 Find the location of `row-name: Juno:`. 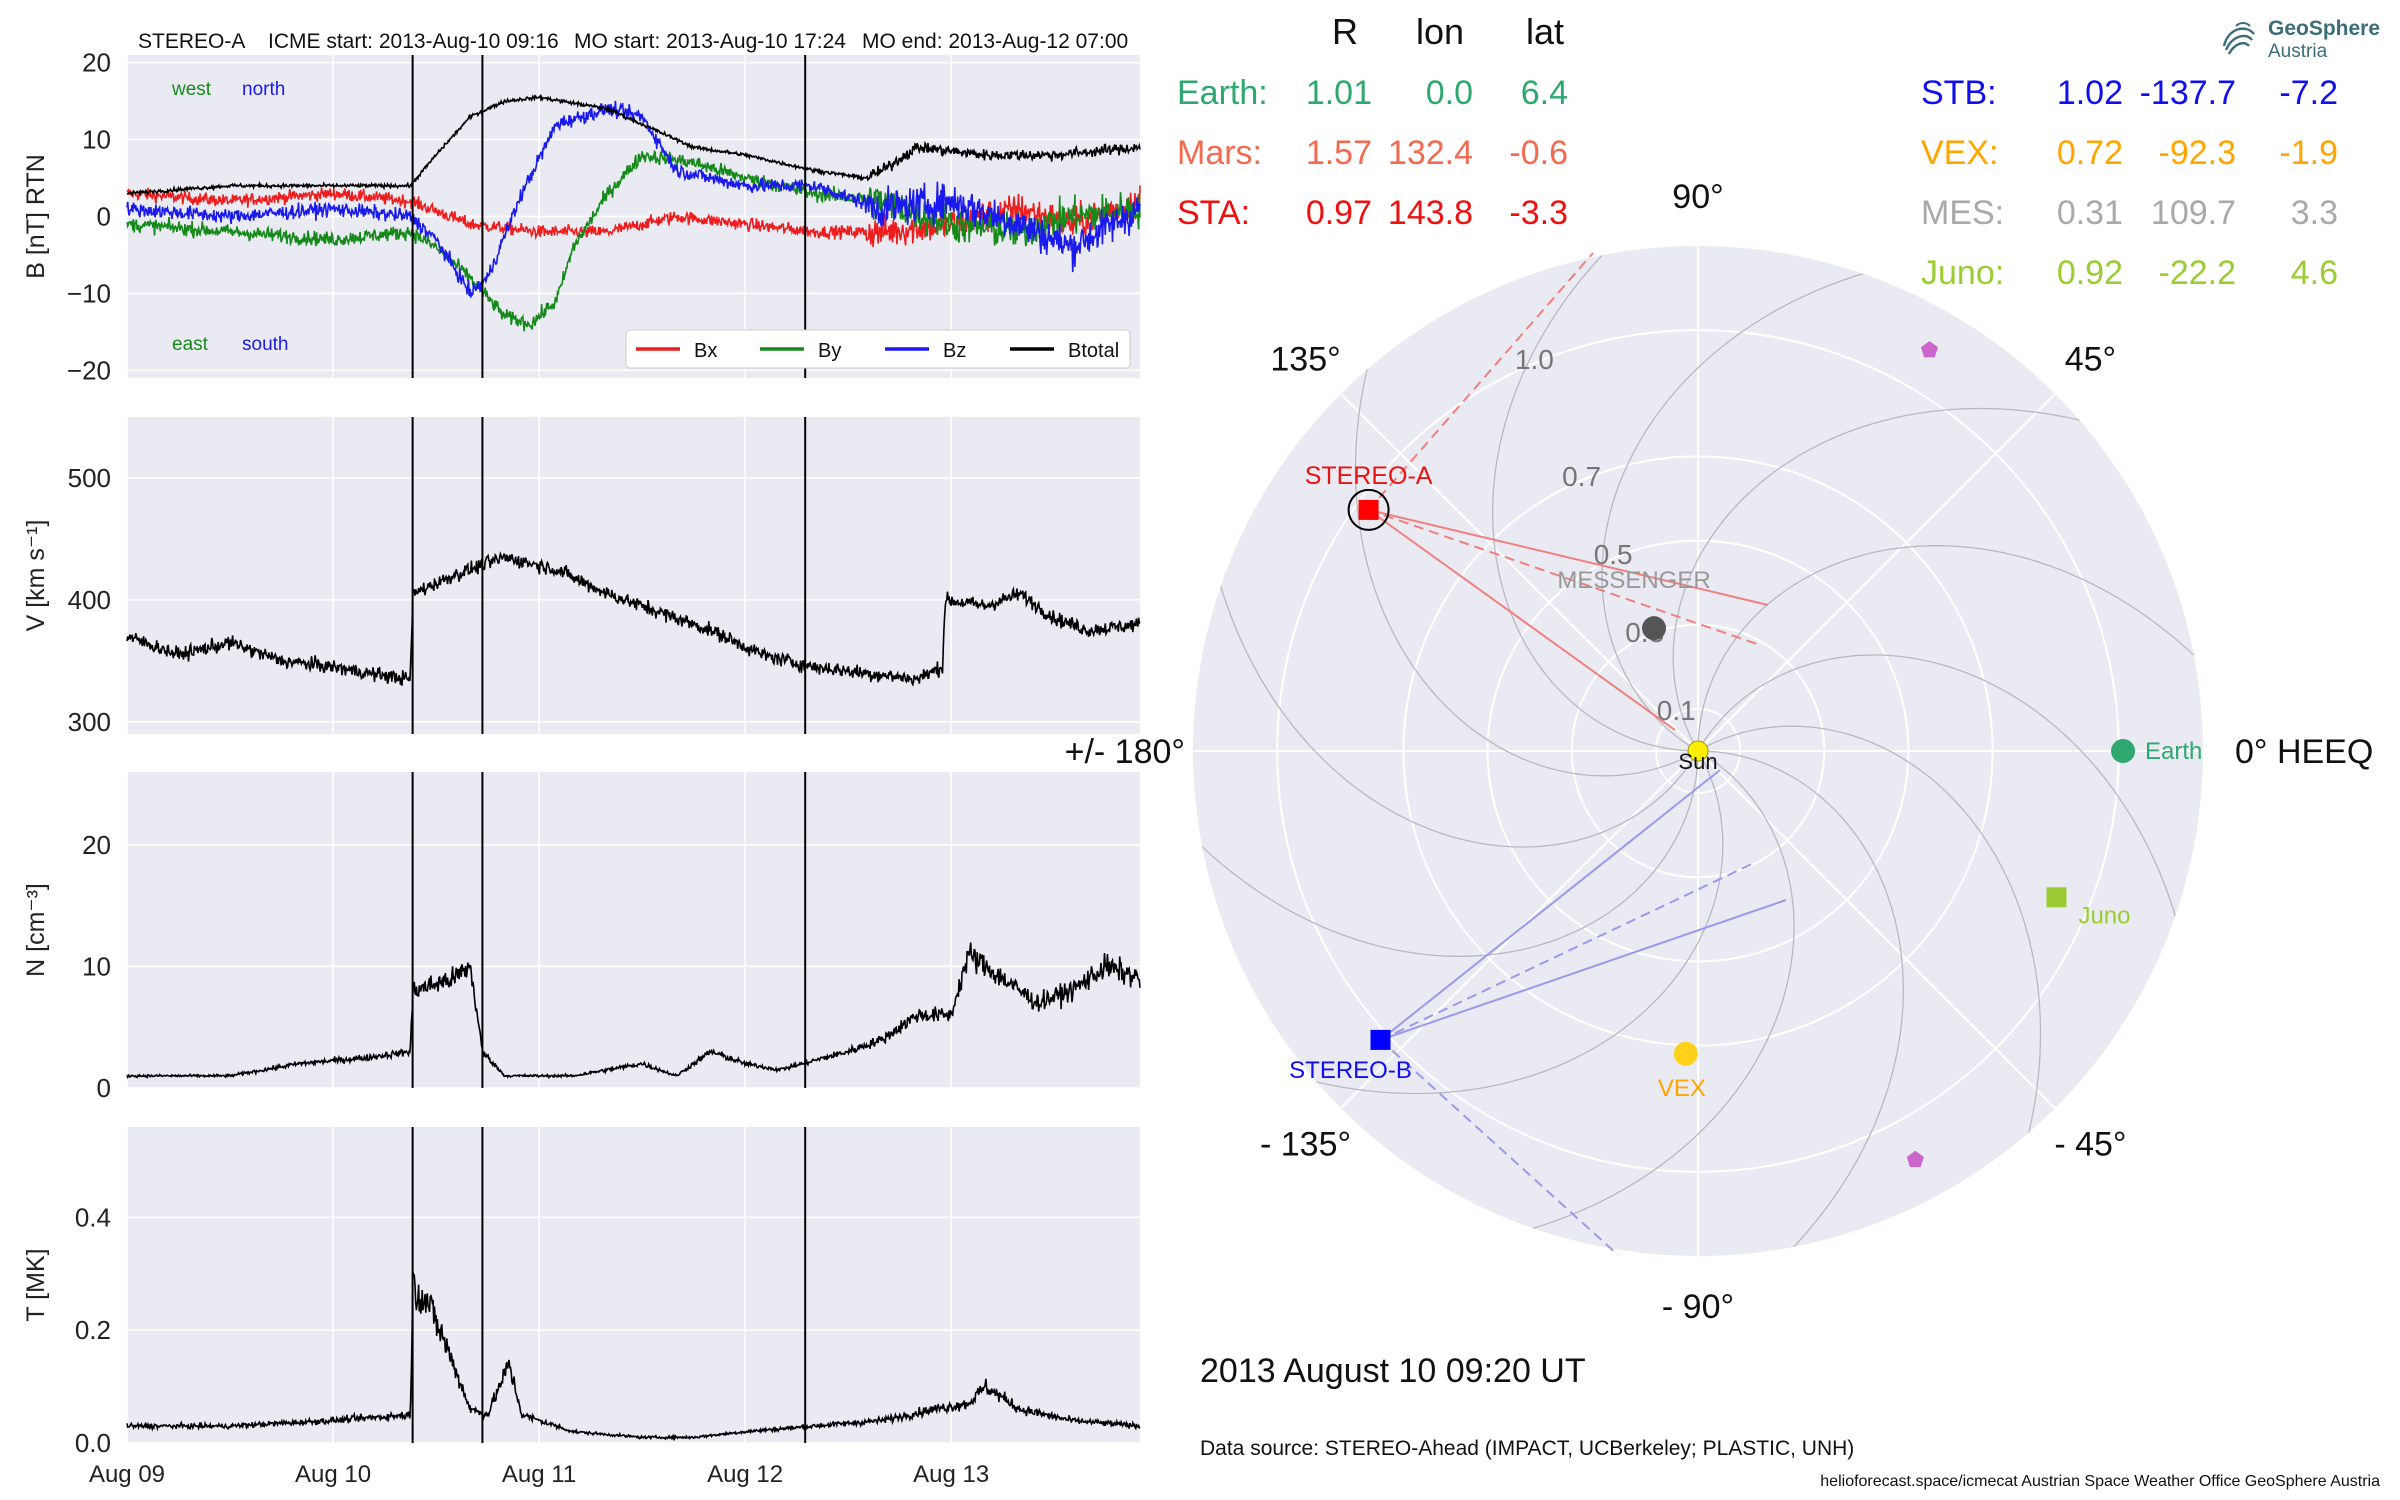

row-name: Juno: is located at coordinates (1962, 273).